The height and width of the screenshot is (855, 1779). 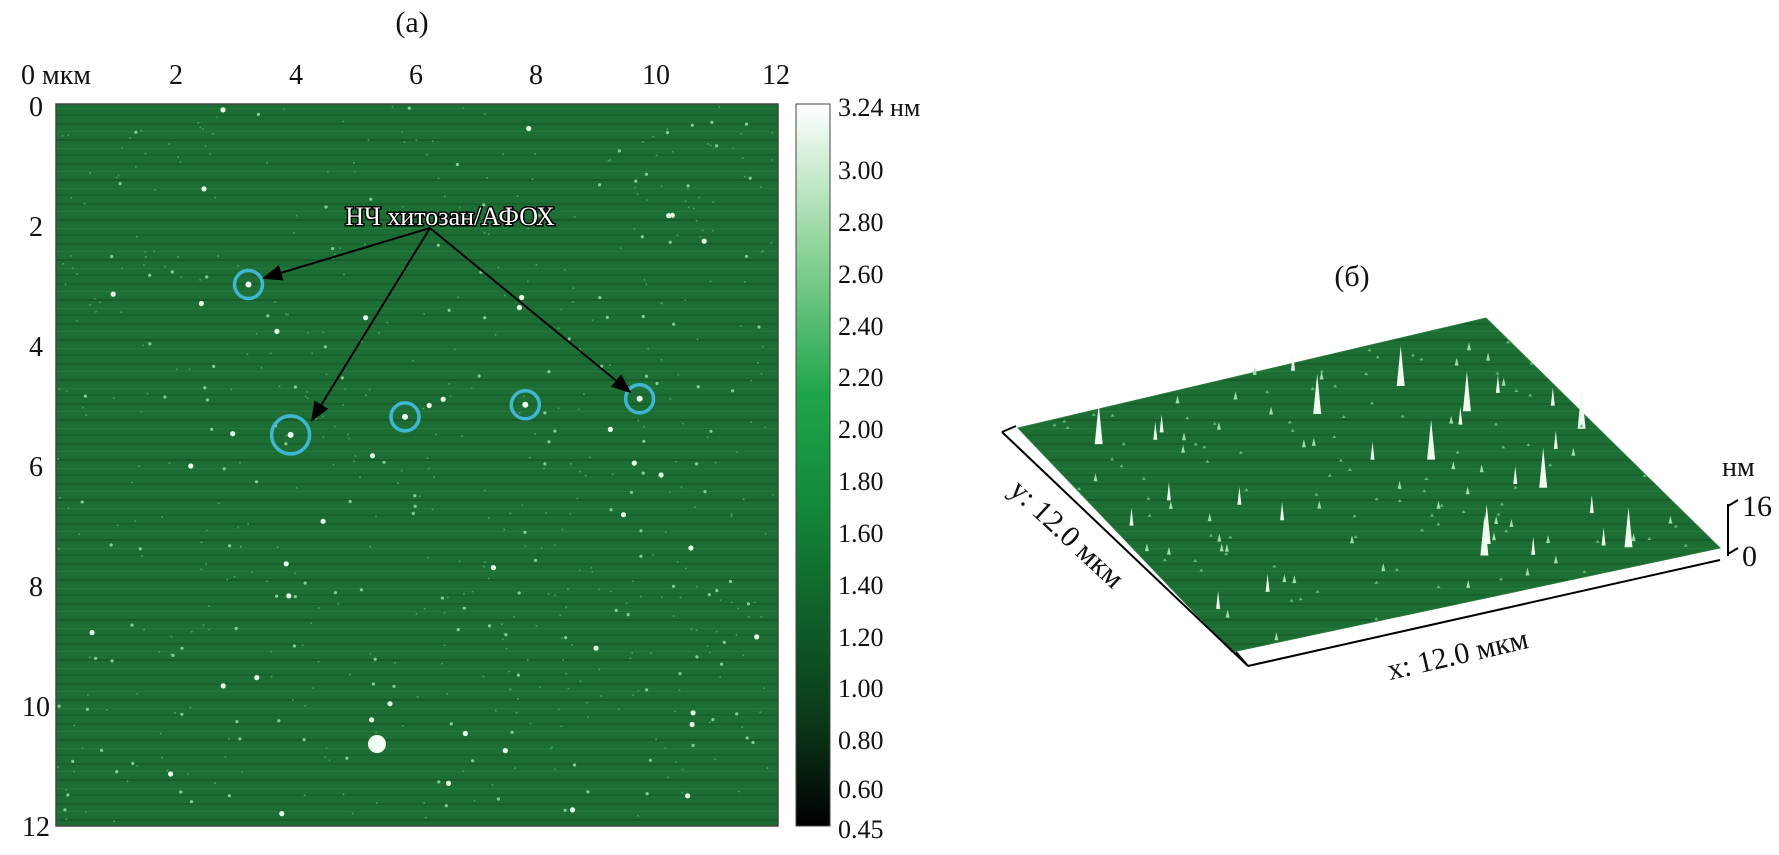 What do you see at coordinates (176, 75) in the screenshot?
I see `x-tick: 2` at bounding box center [176, 75].